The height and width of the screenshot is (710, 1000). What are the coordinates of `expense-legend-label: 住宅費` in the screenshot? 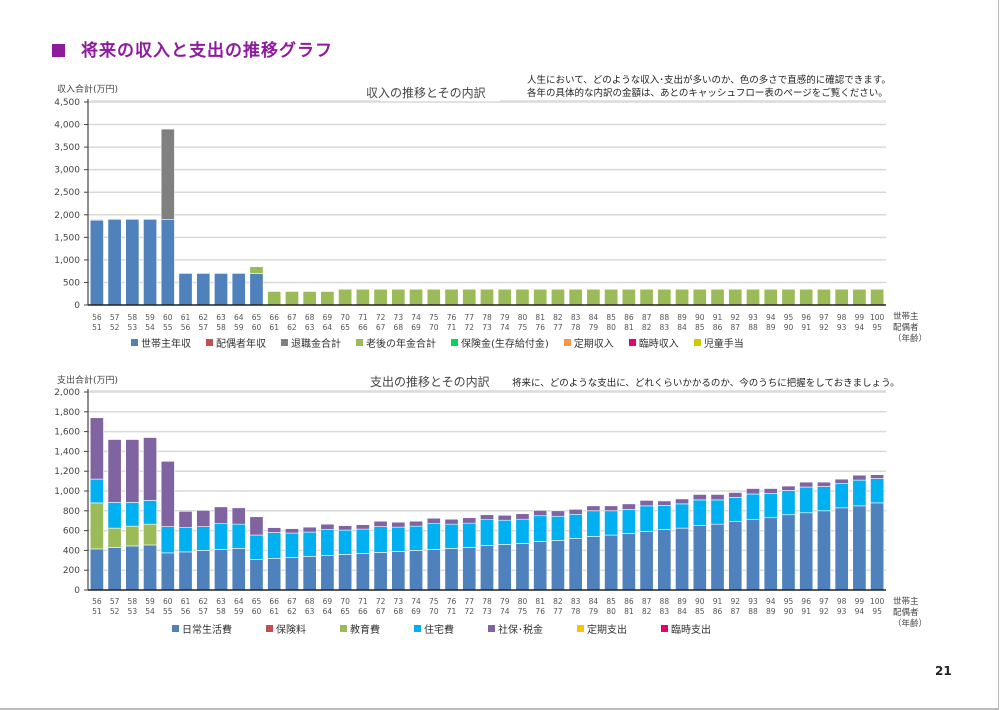 It's located at (439, 630).